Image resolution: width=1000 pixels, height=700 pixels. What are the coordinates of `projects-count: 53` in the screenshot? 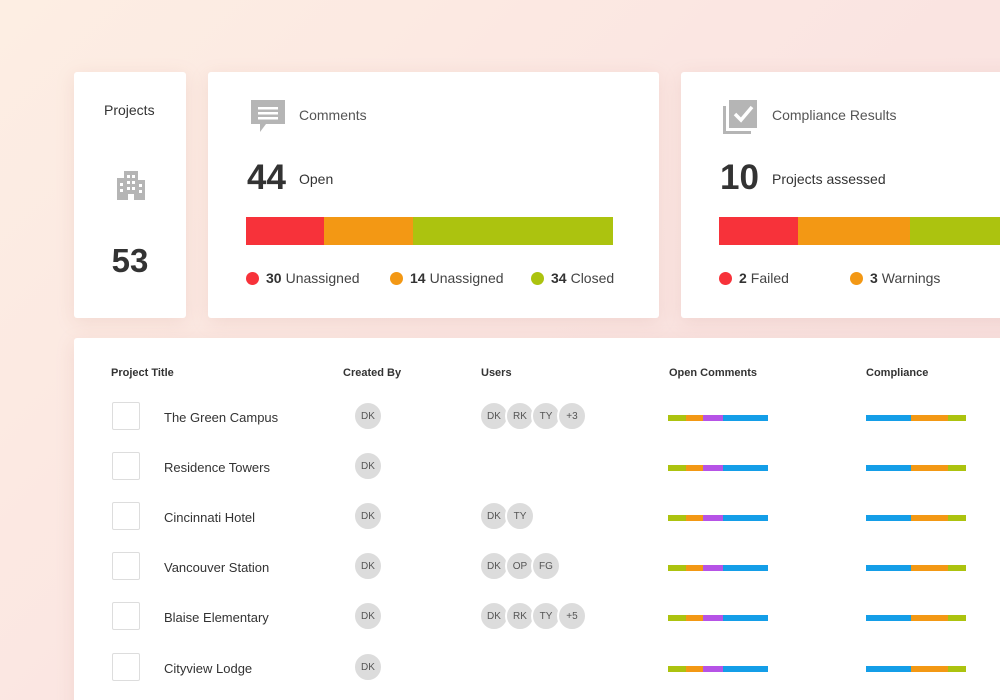 It's located at (130, 260).